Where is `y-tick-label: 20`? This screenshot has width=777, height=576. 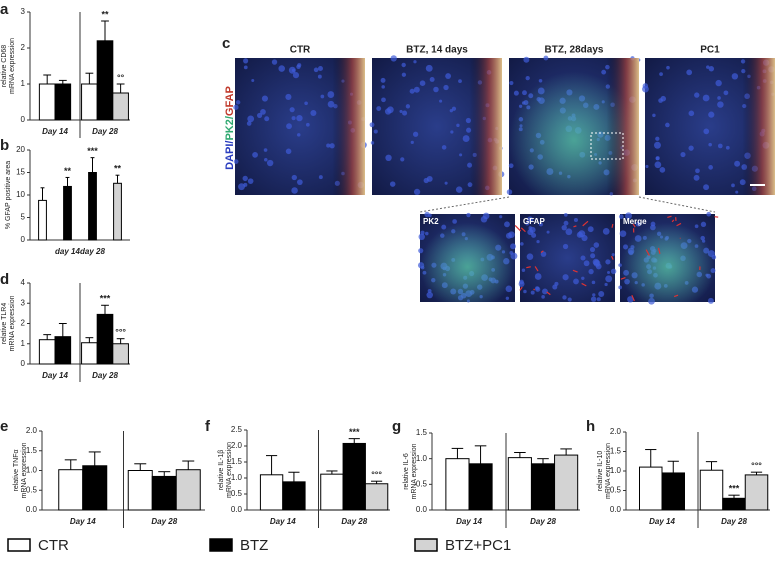
y-tick-label: 20 is located at coordinates (20, 149).